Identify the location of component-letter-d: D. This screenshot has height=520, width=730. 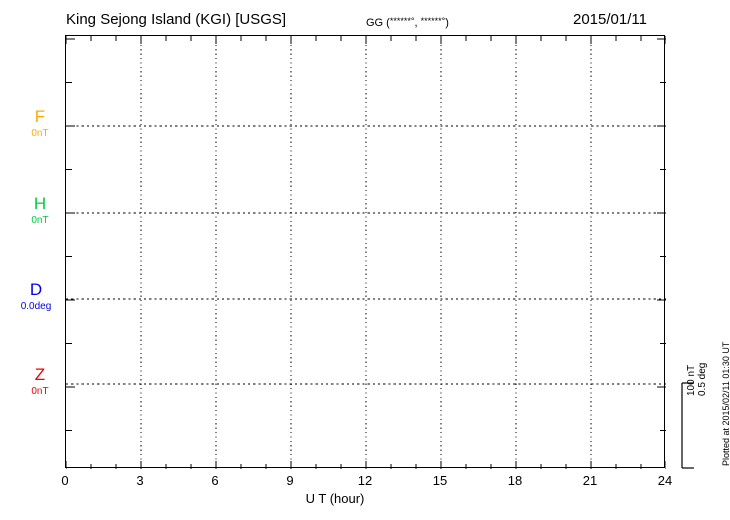
(36, 289).